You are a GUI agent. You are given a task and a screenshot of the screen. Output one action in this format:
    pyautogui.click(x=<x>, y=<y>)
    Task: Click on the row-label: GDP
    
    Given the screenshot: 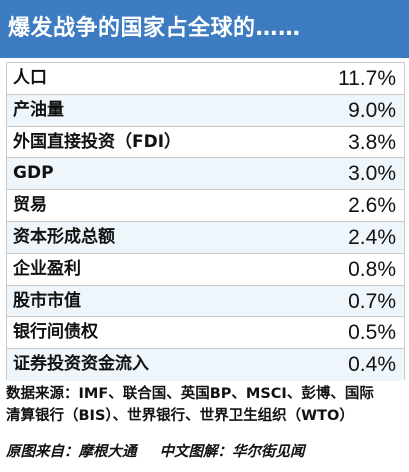 What is the action you would take?
    pyautogui.click(x=33, y=173)
    